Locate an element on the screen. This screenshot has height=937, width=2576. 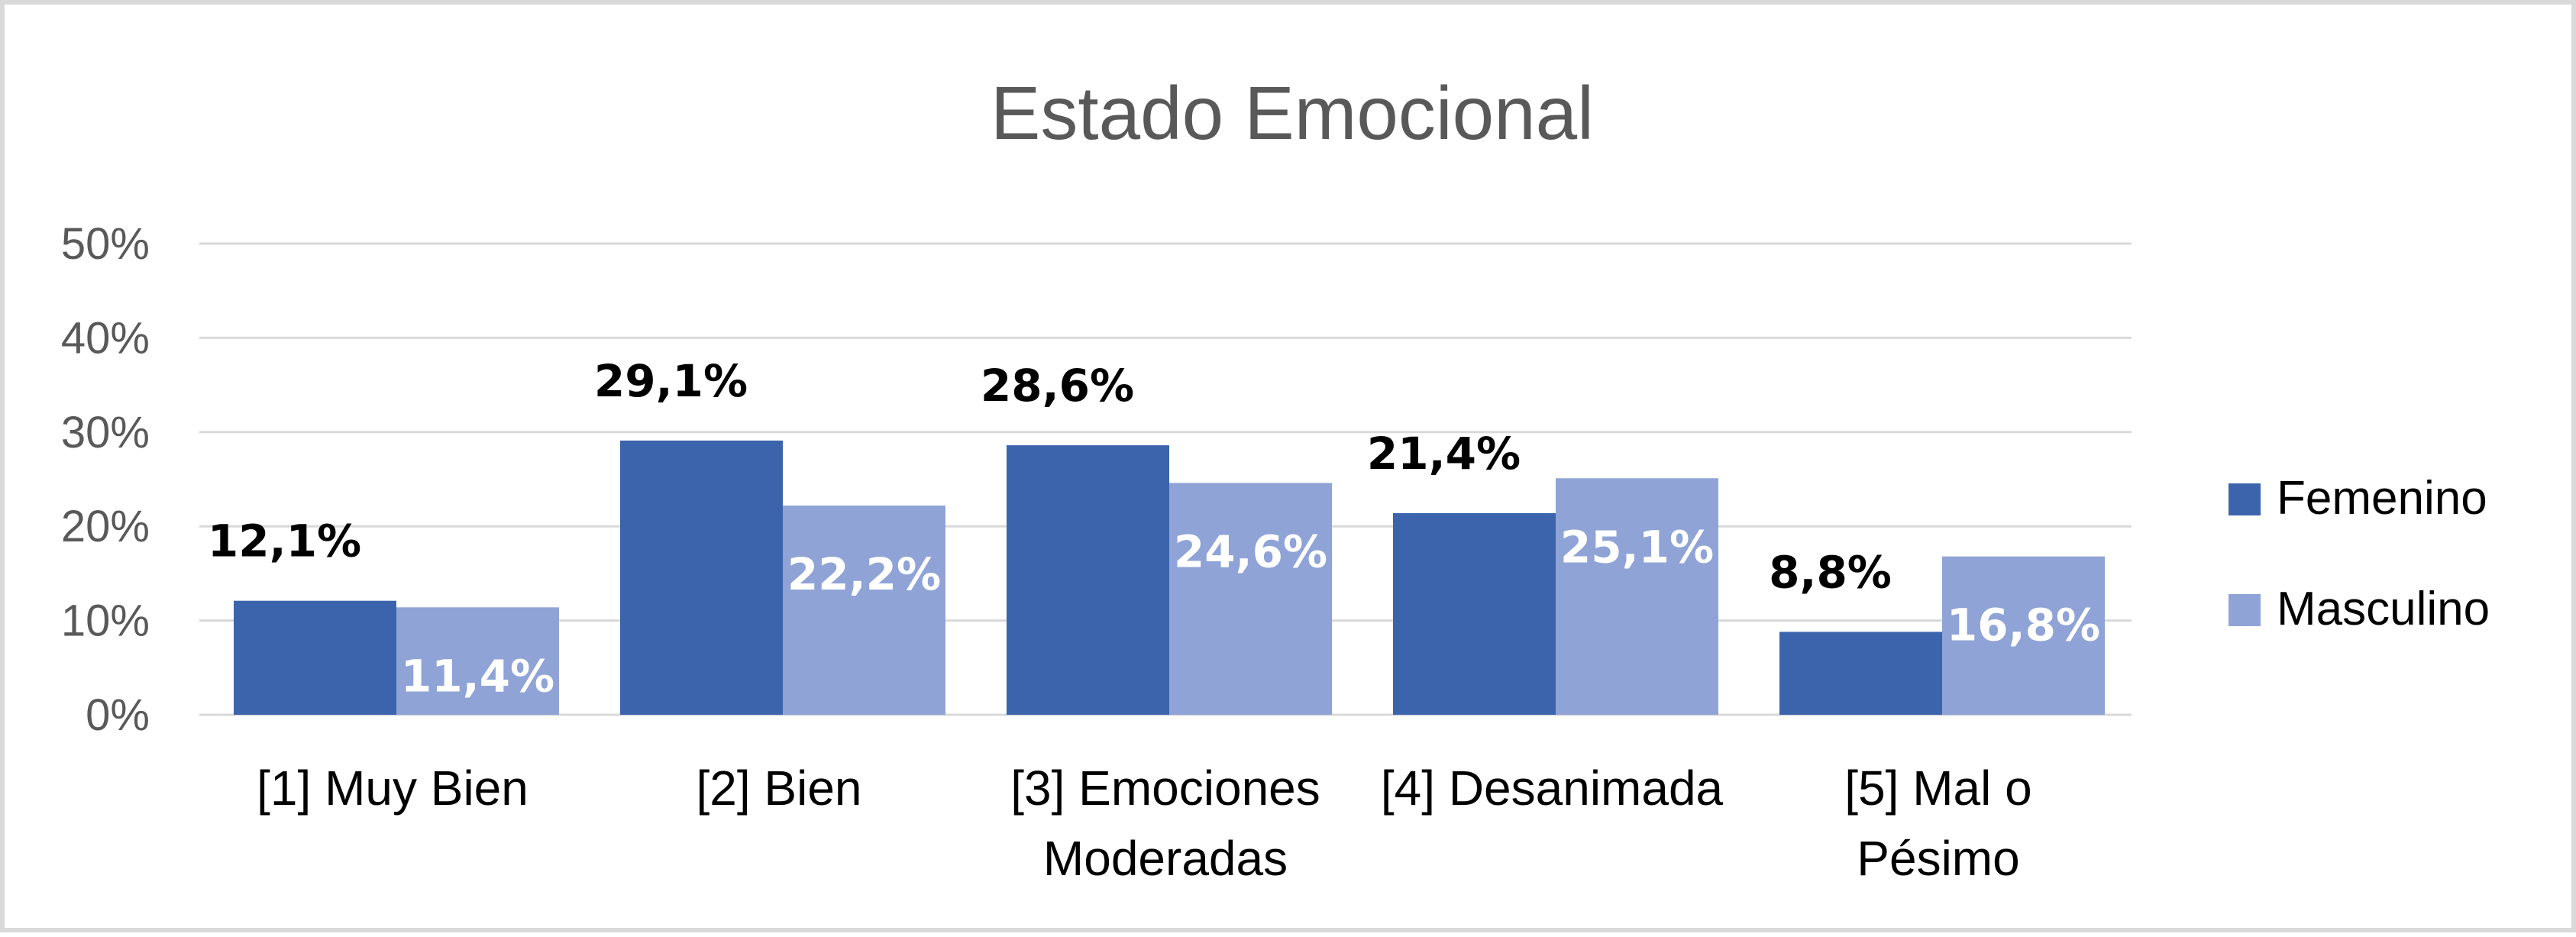
data-label-femenino-1: 12,1% is located at coordinates (284, 541).